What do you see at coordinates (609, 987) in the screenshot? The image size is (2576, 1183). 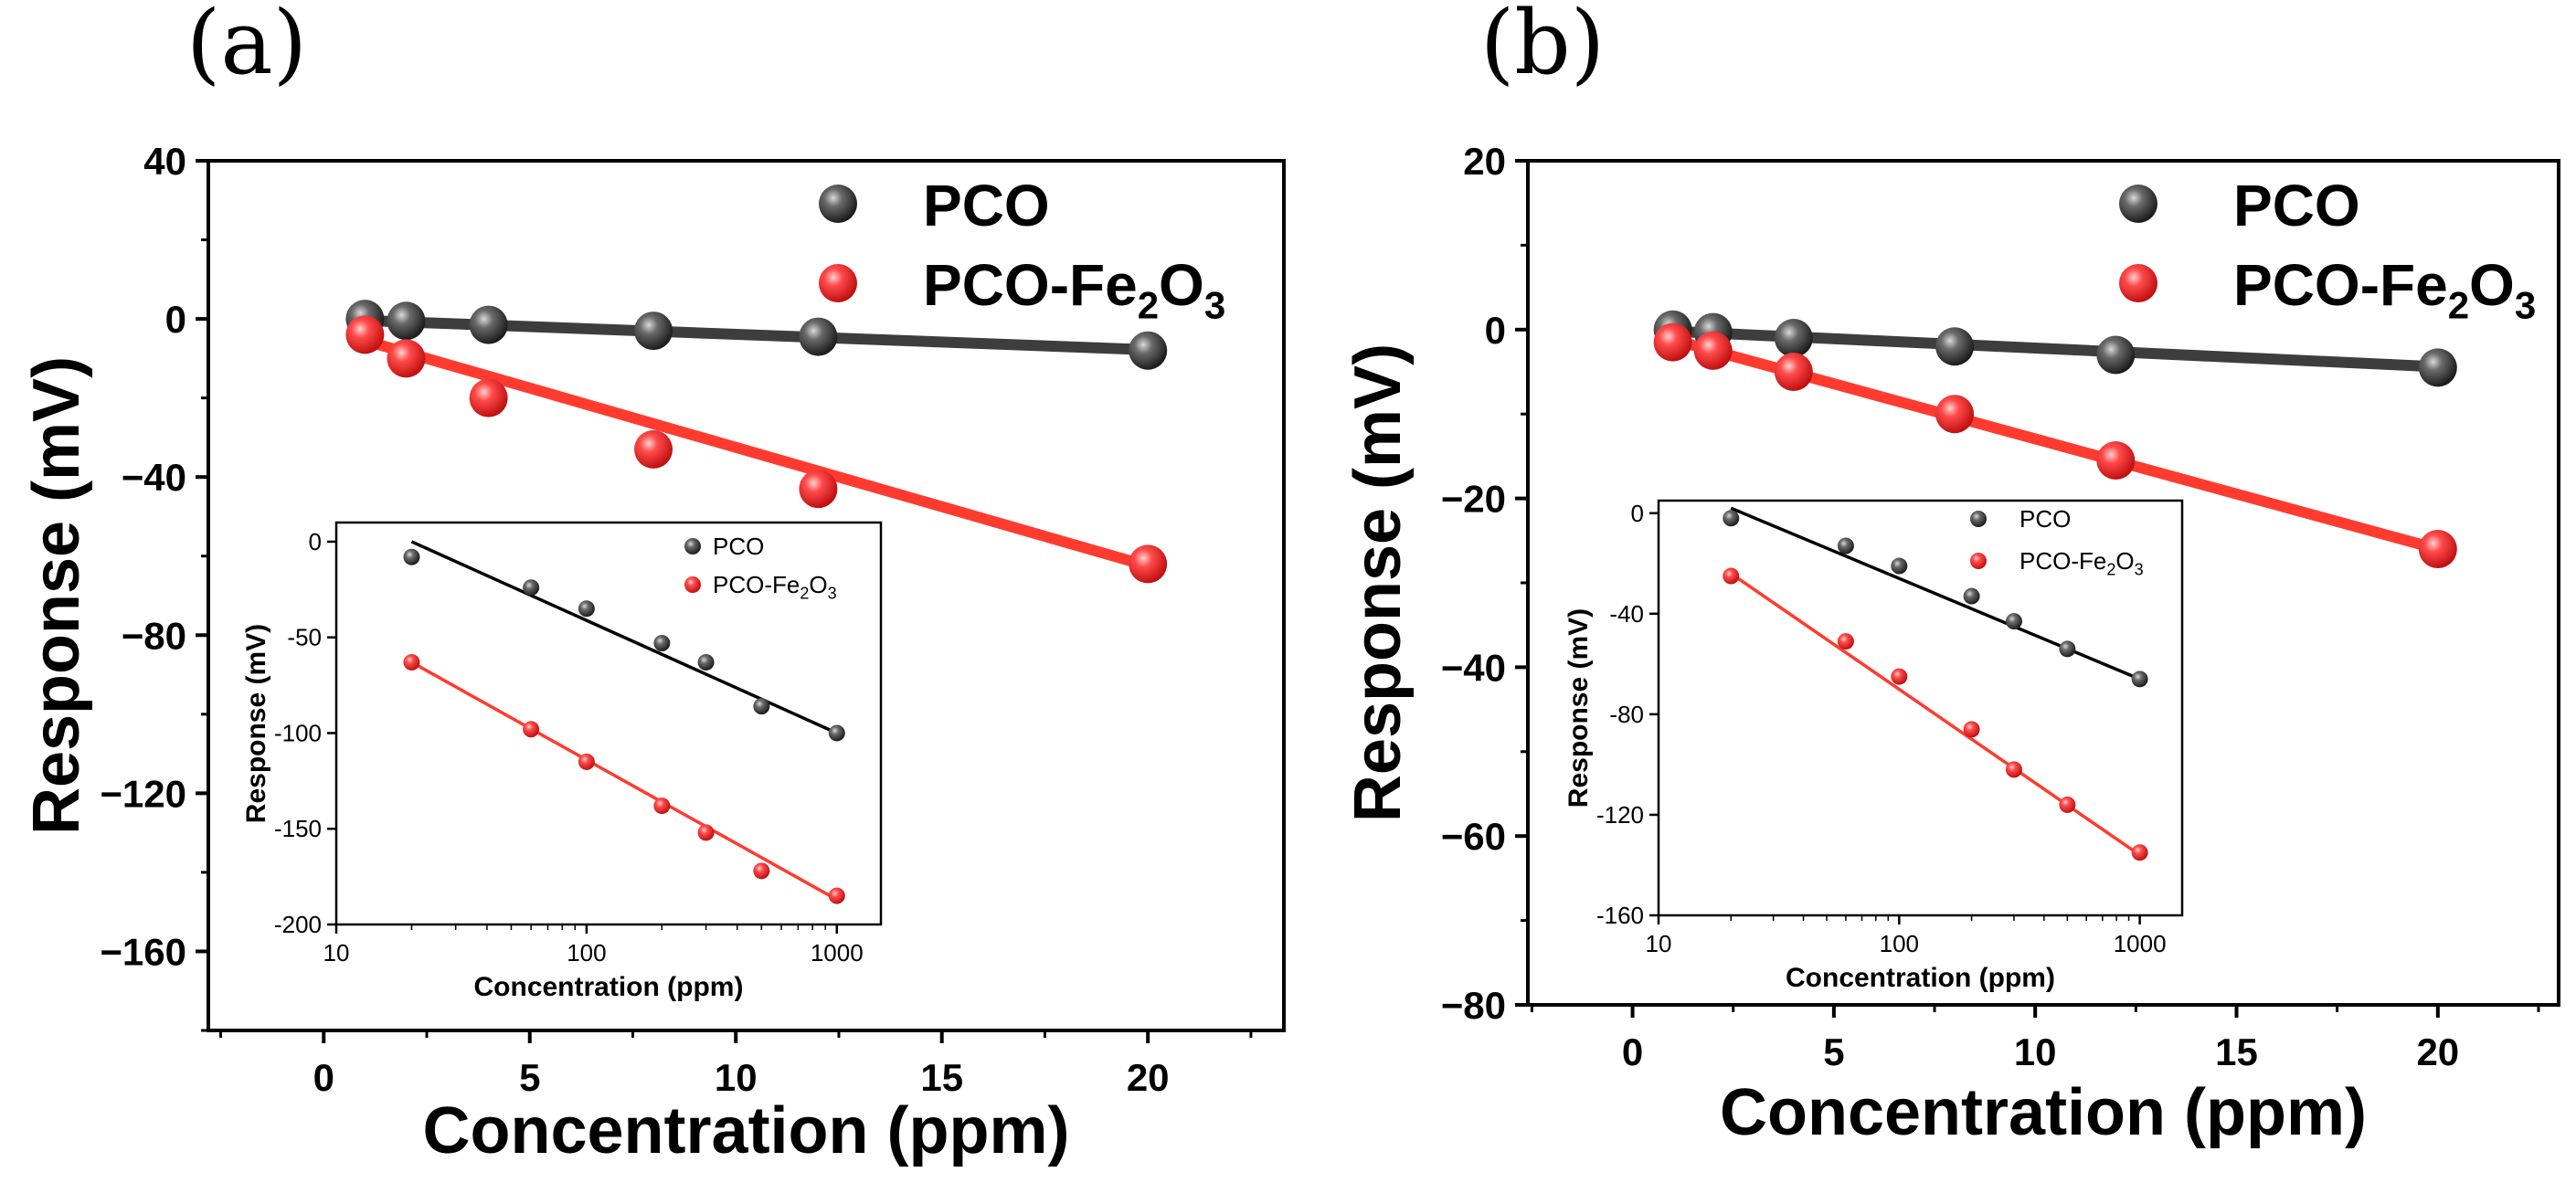 I see `inset-x-axis-label: Concentration (ppm)` at bounding box center [609, 987].